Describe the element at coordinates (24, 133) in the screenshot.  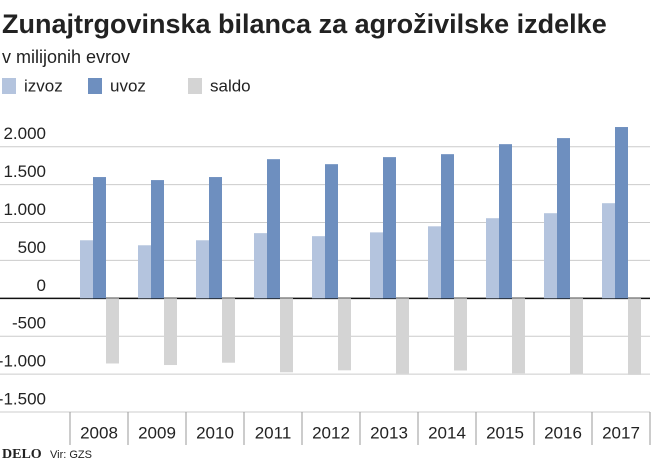
I see `y-tick-label: 2.000` at that location.